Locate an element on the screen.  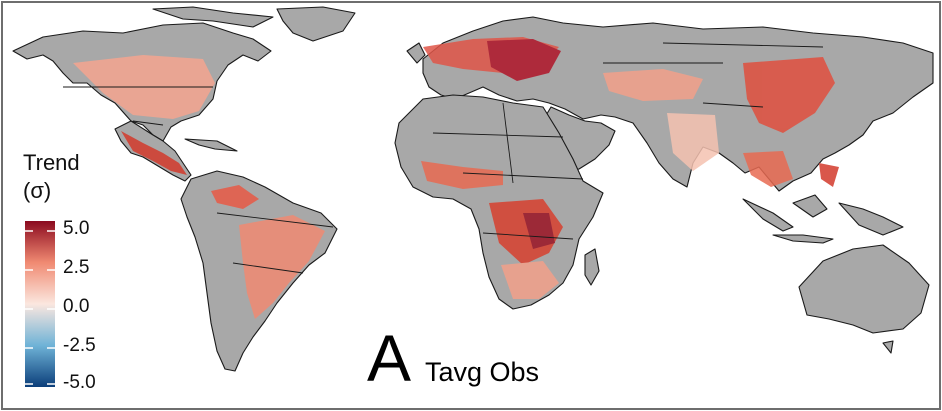
legend-color-bar is located at coordinates (40, 304).